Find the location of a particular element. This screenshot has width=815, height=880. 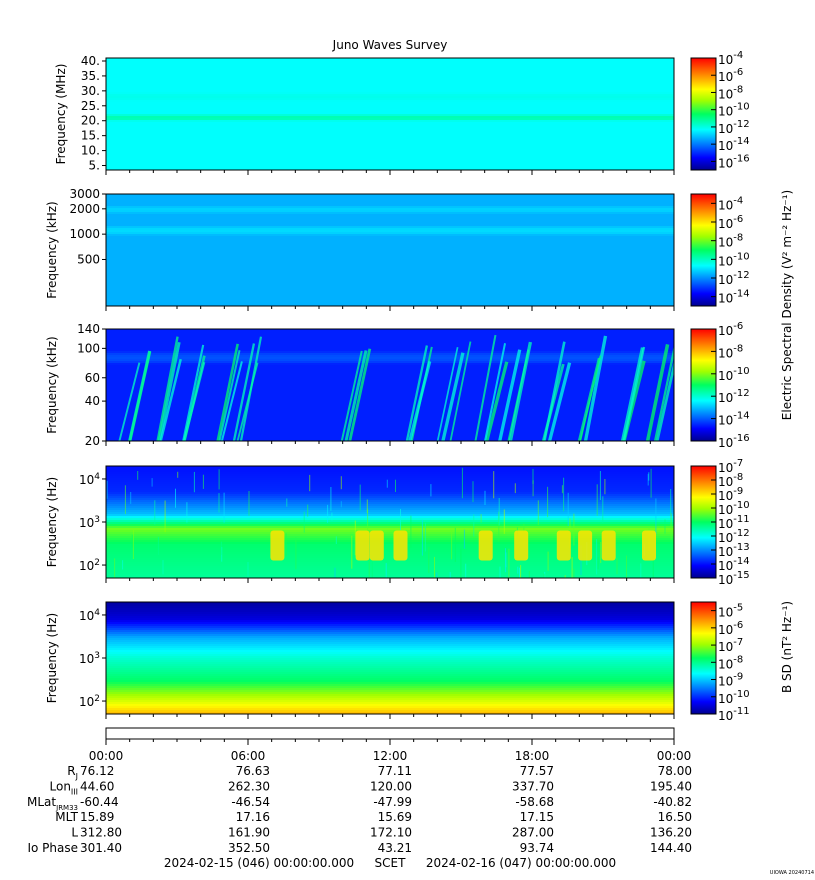

ephemeris-value: 17.16 is located at coordinates (253, 817).